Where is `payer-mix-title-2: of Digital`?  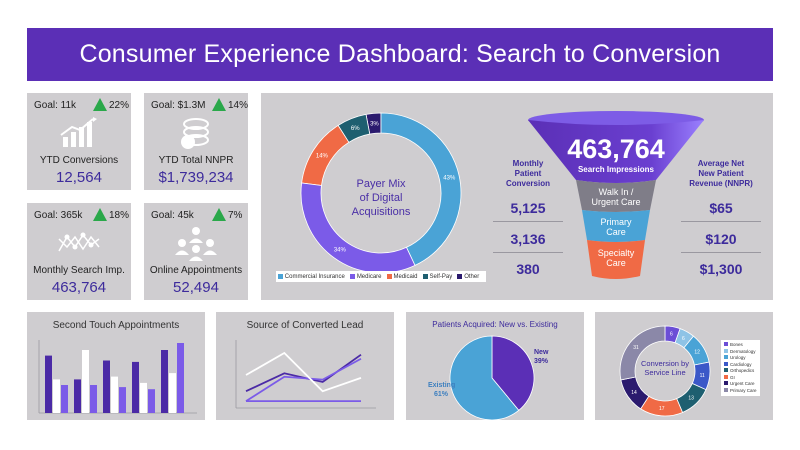
payer-mix-title-2: of Digital is located at coordinates (381, 198).